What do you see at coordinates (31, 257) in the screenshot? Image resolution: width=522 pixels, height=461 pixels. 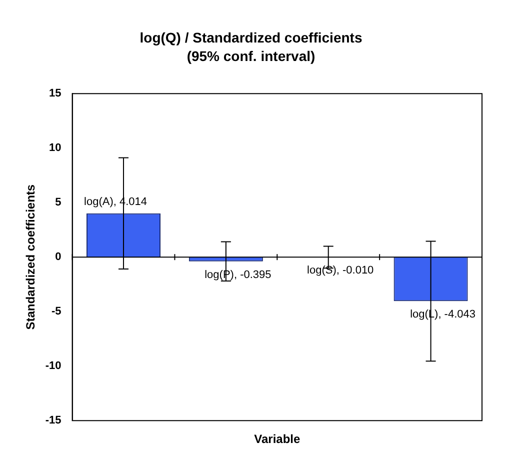 I see `y-axis-title: Standardized coefficients` at bounding box center [31, 257].